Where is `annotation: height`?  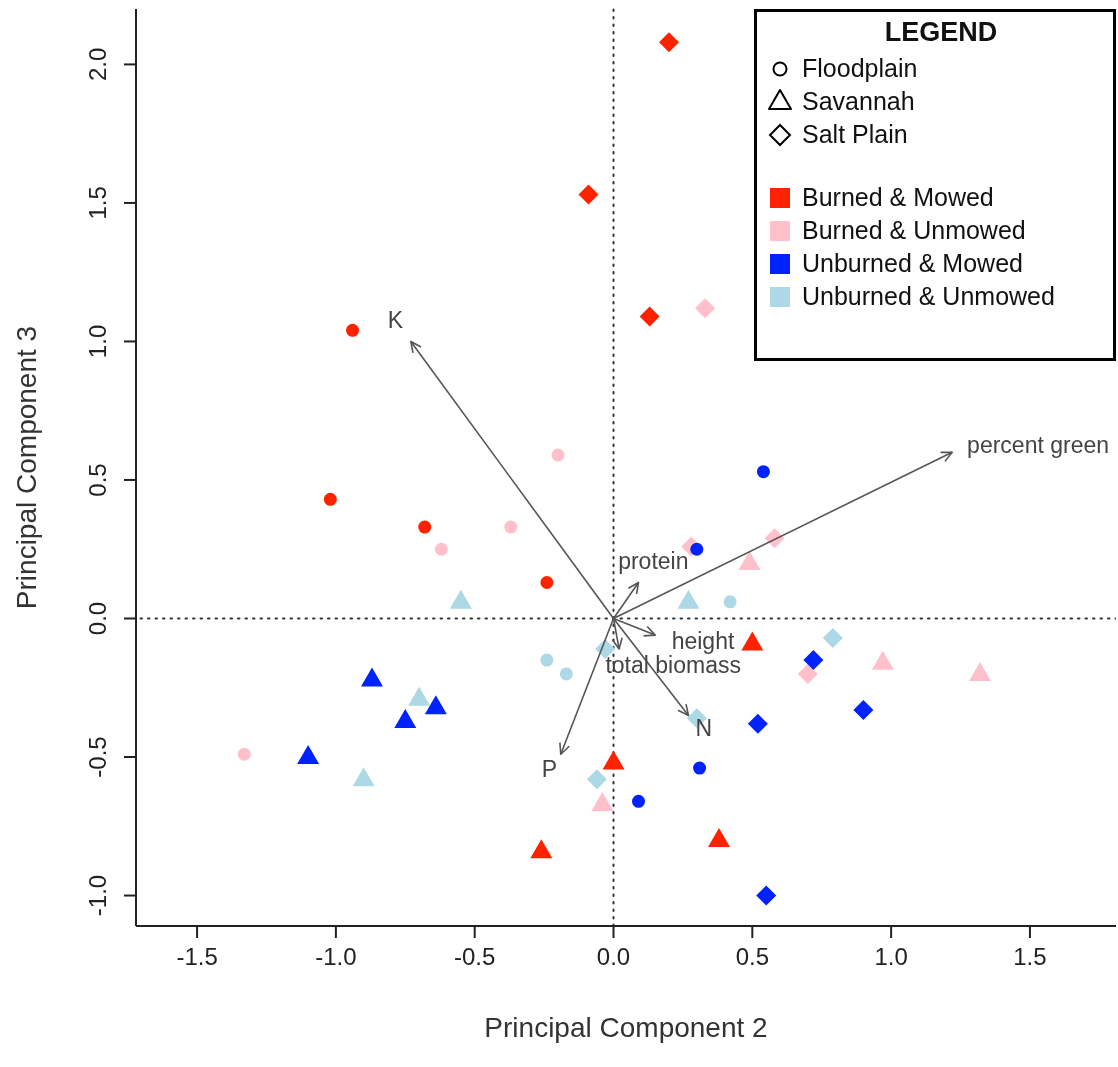 annotation: height is located at coordinates (703, 641).